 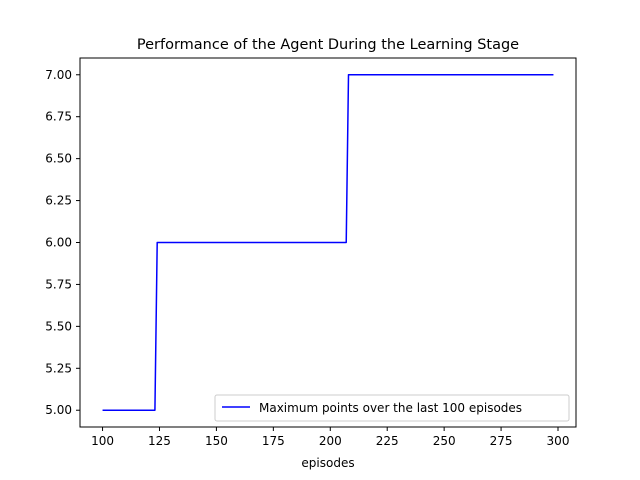 What do you see at coordinates (387, 441) in the screenshot?
I see `x-tick-label: 225` at bounding box center [387, 441].